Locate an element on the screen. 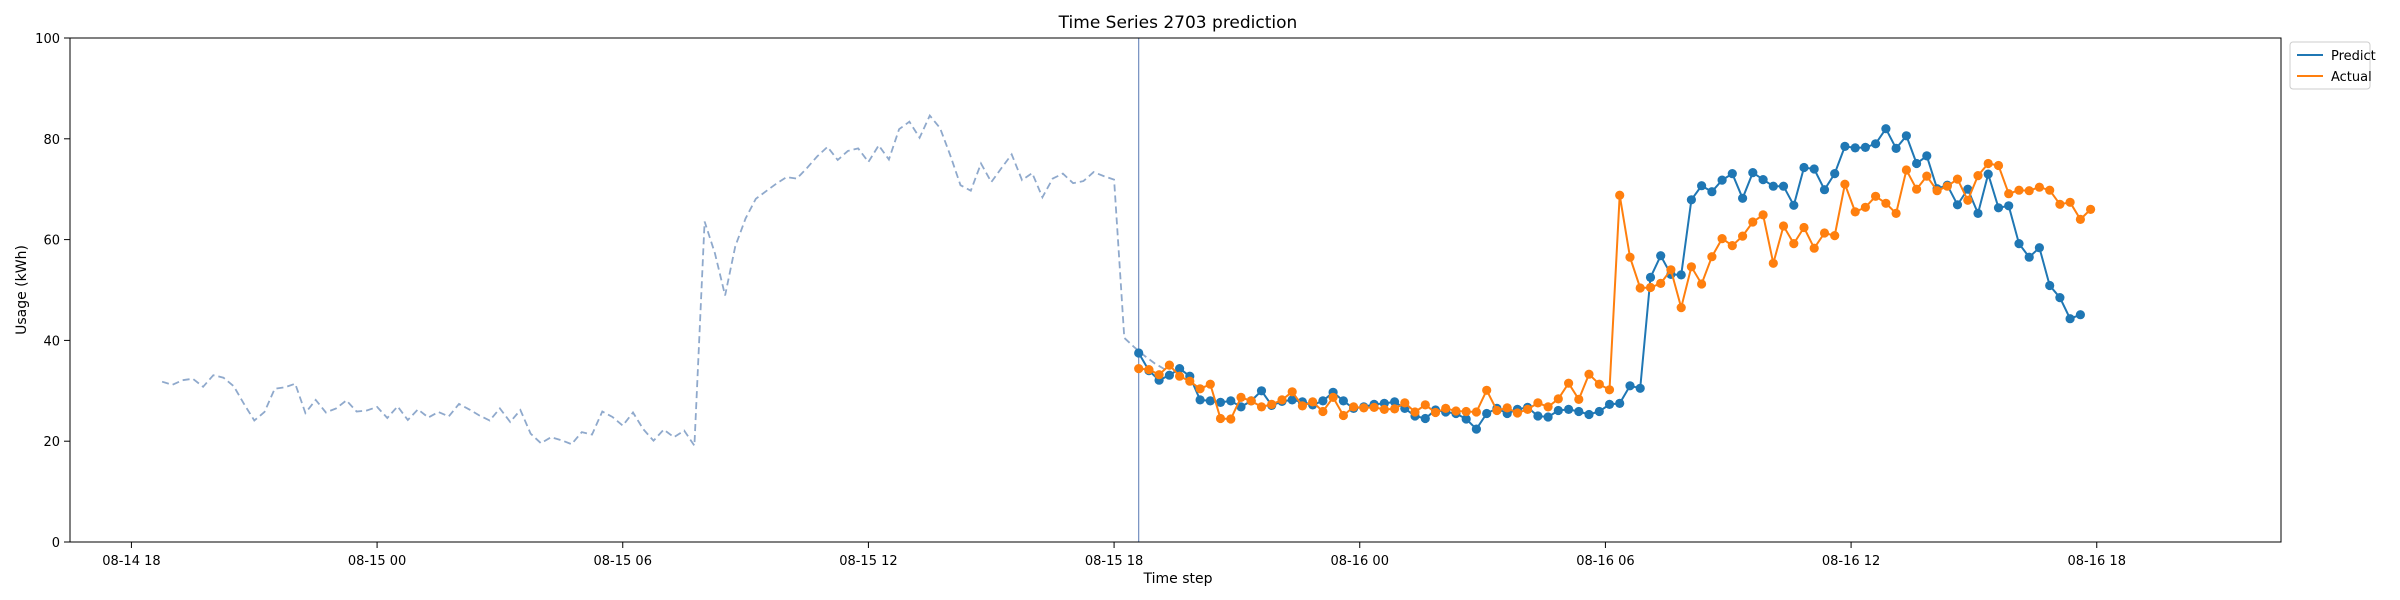 The image size is (2400, 600). y-tick-label: 80 is located at coordinates (51, 140).